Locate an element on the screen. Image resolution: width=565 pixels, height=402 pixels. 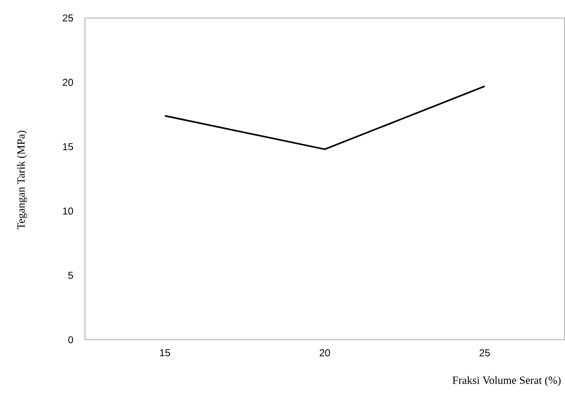
y-tick-label: 0 is located at coordinates (71, 340).